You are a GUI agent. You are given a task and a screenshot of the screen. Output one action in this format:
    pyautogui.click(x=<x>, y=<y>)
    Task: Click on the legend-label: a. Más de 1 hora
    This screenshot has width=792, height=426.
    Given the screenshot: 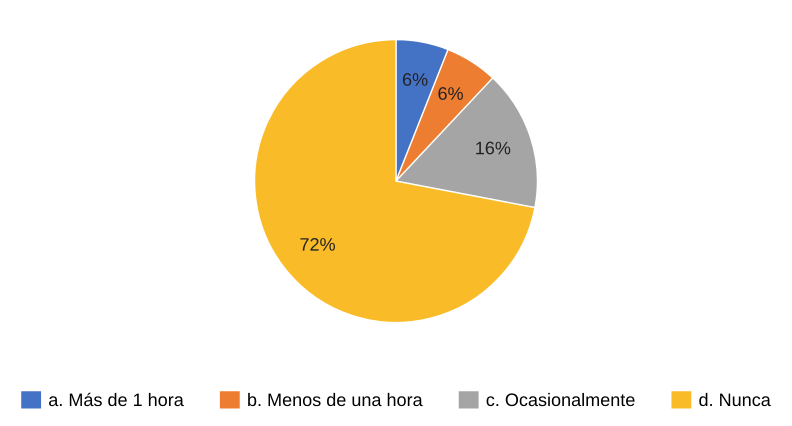 What is the action you would take?
    pyautogui.click(x=116, y=399)
    